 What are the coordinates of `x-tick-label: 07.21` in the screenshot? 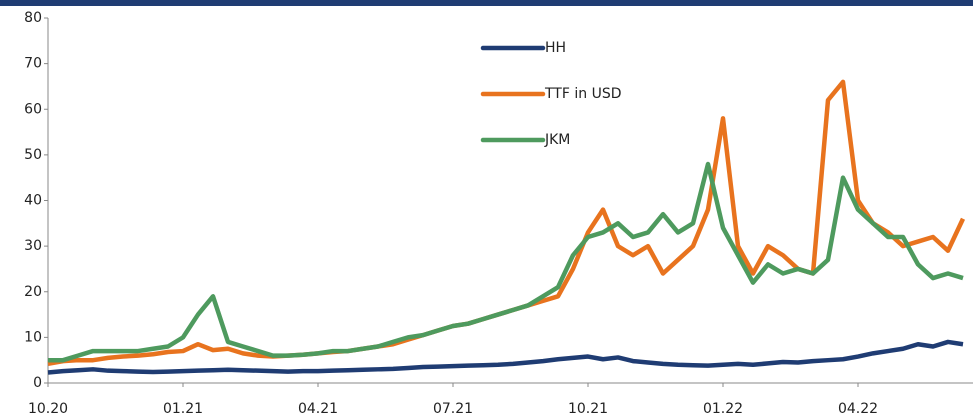 It's located at (453, 409).